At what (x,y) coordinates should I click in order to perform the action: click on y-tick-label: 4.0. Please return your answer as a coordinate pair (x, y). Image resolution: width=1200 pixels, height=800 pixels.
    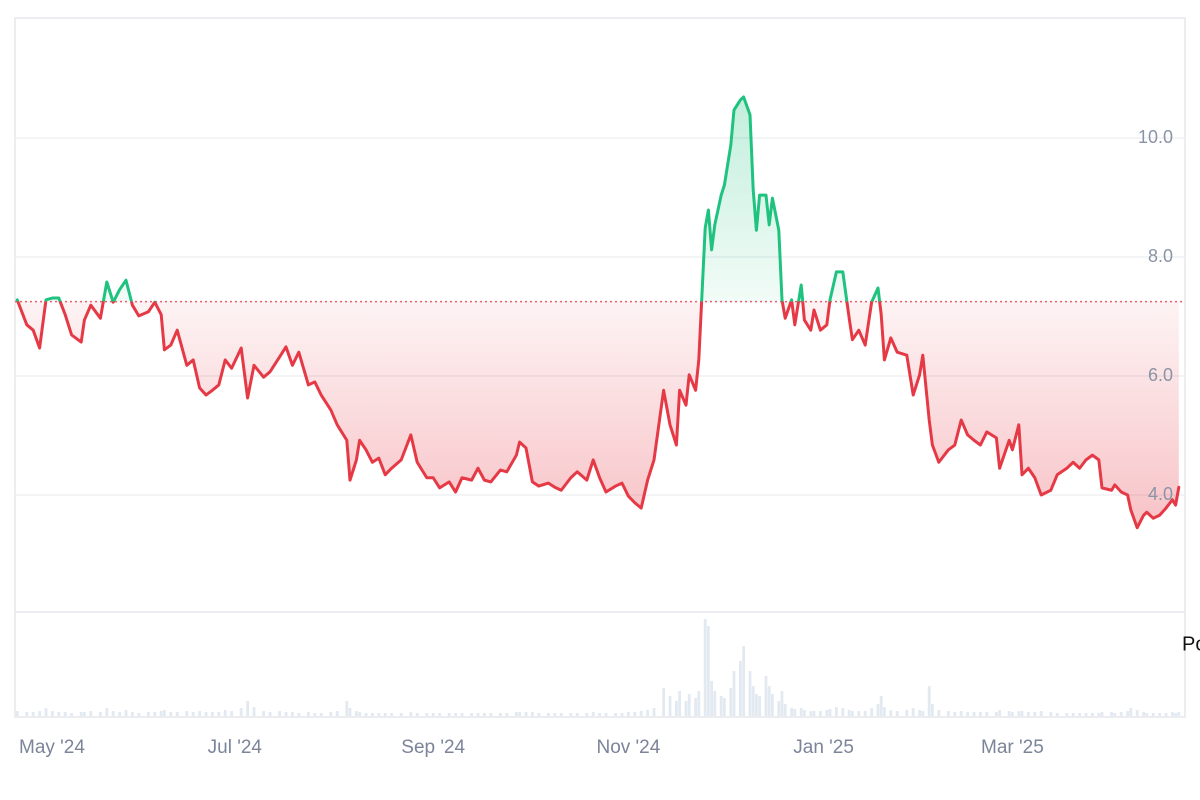
    Looking at the image, I should click on (1160, 494).